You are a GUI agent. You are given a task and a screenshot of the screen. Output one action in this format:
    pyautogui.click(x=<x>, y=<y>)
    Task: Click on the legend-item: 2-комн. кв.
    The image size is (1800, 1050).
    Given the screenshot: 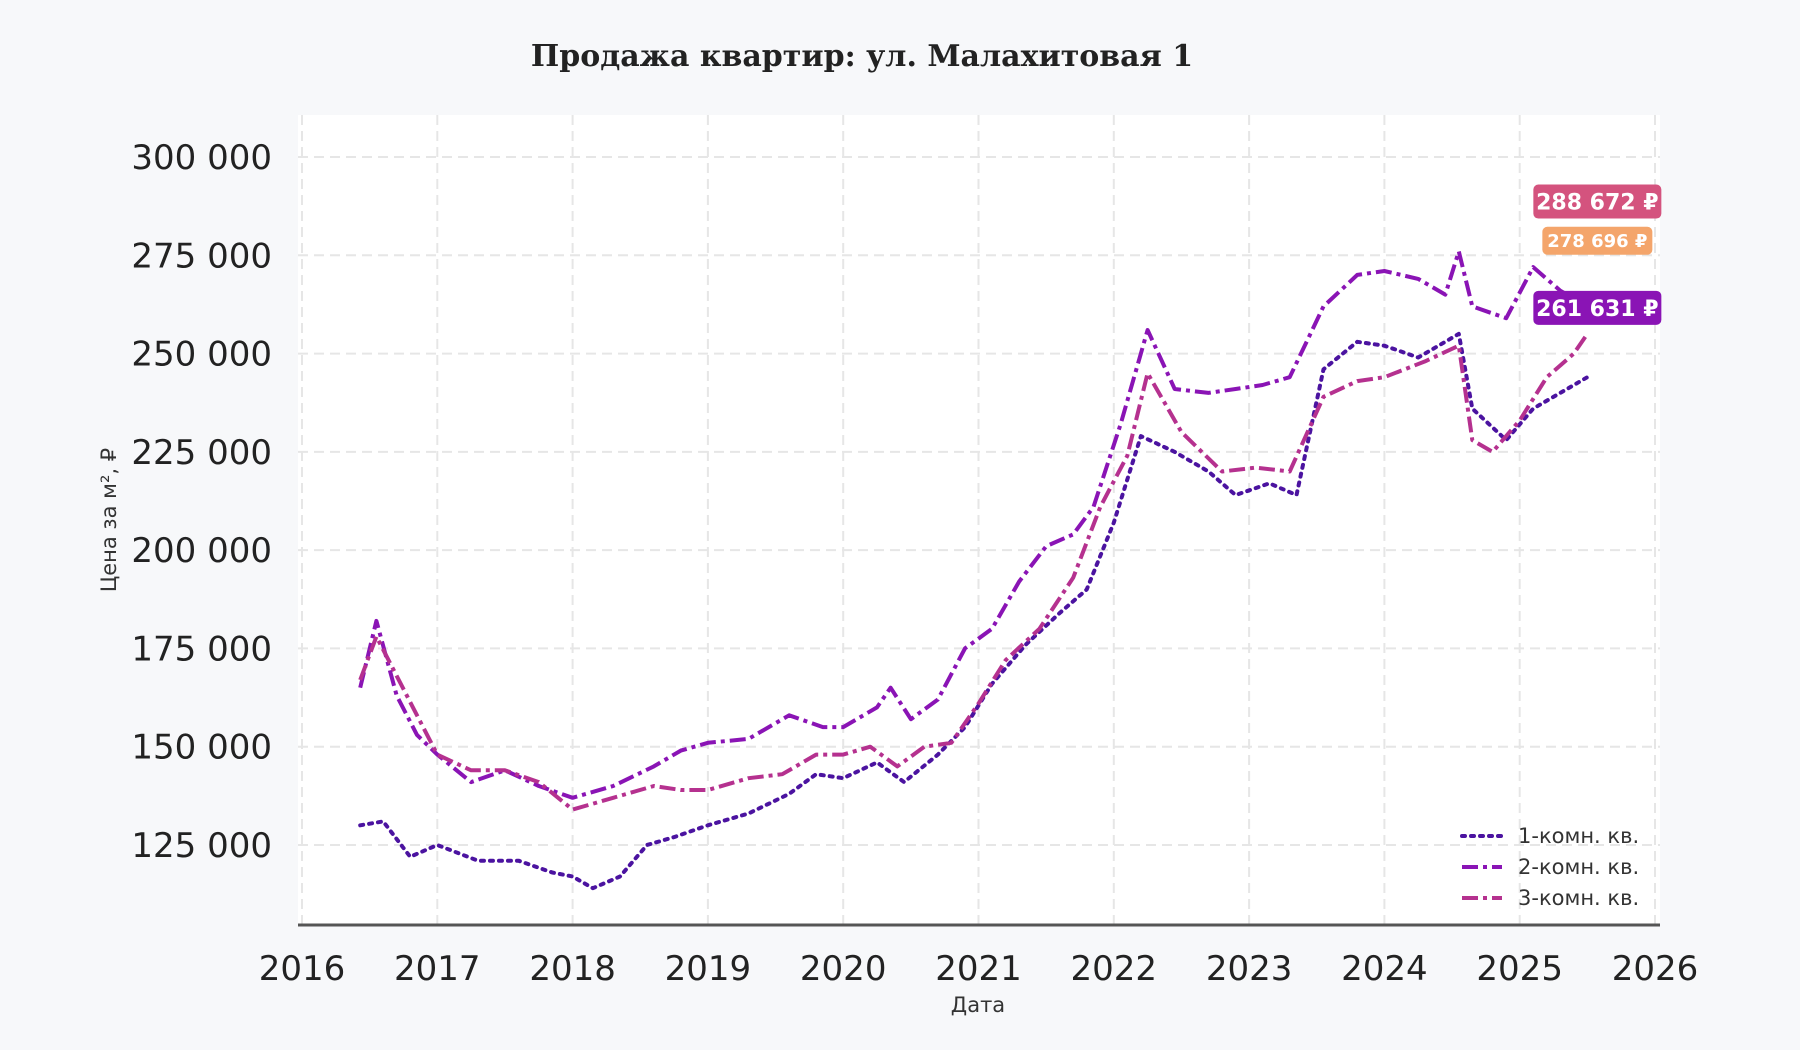 What is the action you would take?
    pyautogui.click(x=1550, y=867)
    